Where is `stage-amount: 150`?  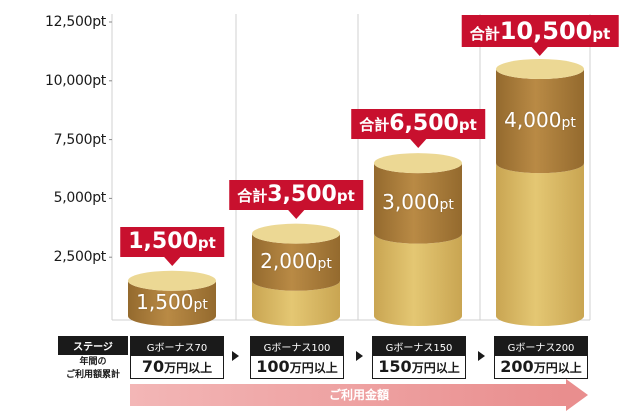 stage-amount: 150 is located at coordinates (395, 366).